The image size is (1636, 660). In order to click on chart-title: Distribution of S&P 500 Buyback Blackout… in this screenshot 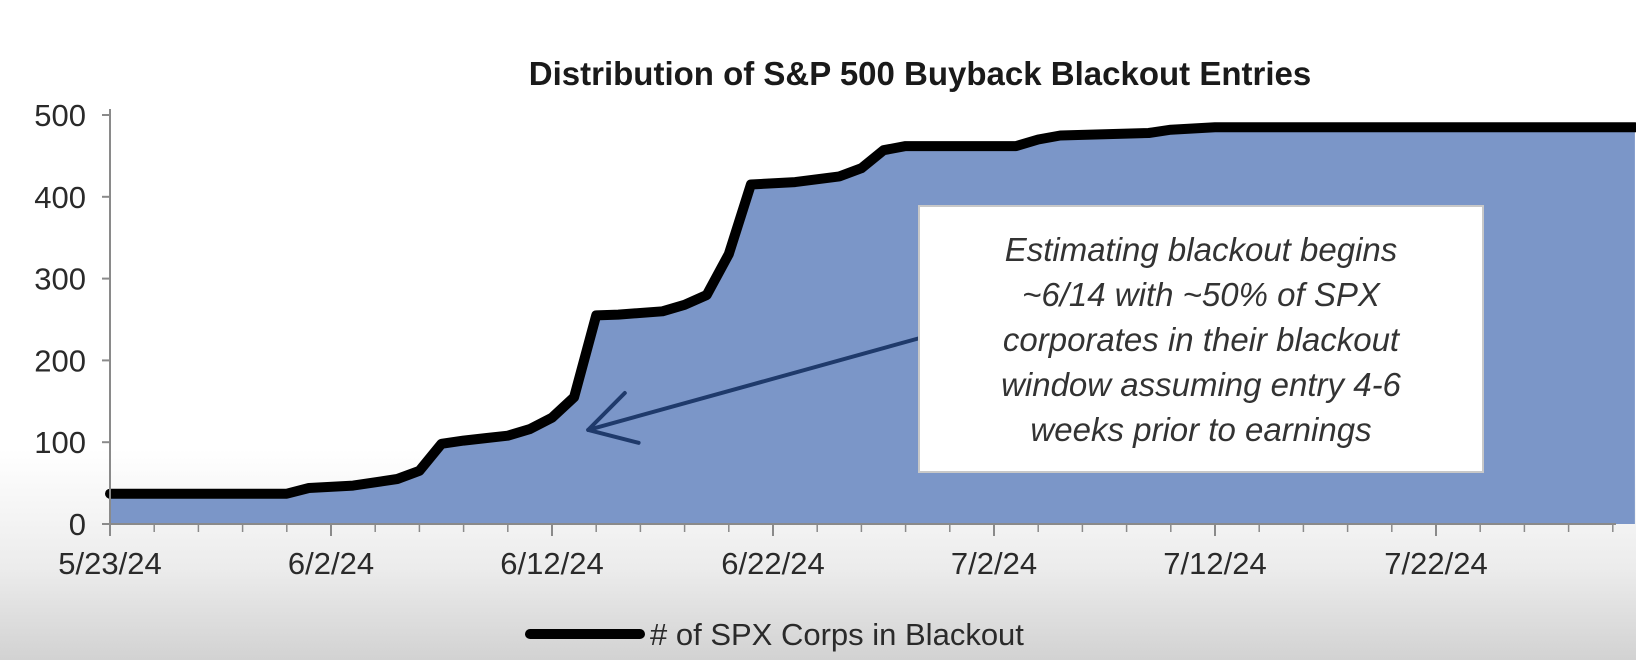, I will do `click(920, 73)`.